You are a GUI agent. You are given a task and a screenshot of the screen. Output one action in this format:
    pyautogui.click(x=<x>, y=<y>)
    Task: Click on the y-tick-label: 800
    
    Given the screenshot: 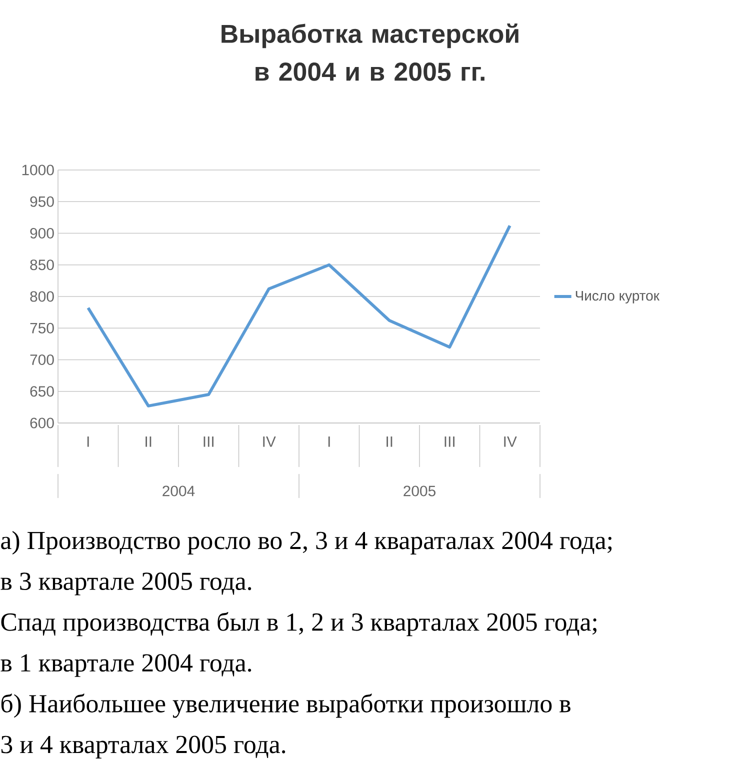 What is the action you would take?
    pyautogui.click(x=42, y=296)
    